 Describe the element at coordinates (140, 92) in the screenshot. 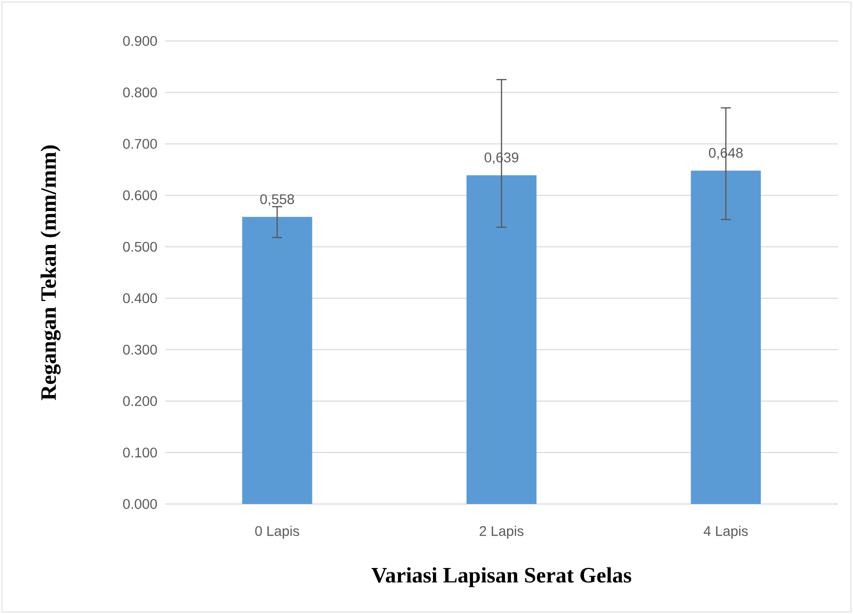

I see `y-tick-label: 0.800` at that location.